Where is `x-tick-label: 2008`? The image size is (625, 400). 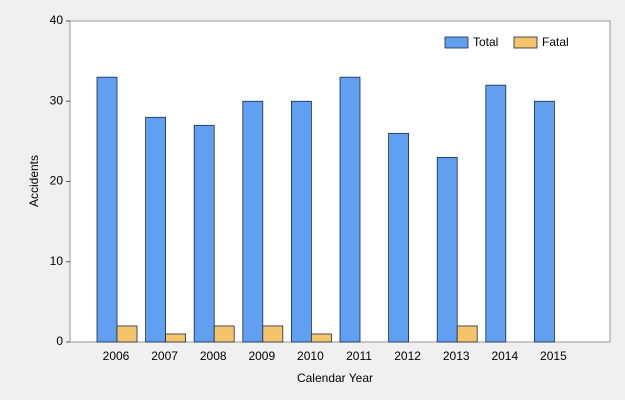 x-tick-label: 2008 is located at coordinates (213, 356).